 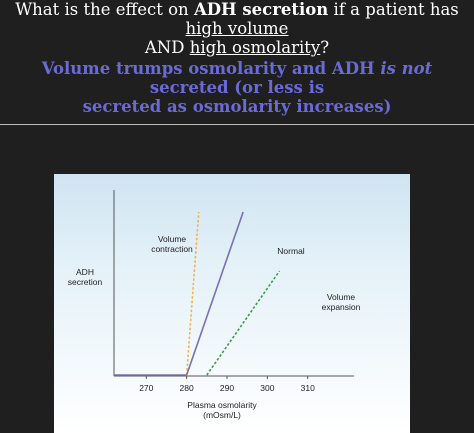 I want to click on question-underline-osmolarity: high osmolarity, so click(x=255, y=47).